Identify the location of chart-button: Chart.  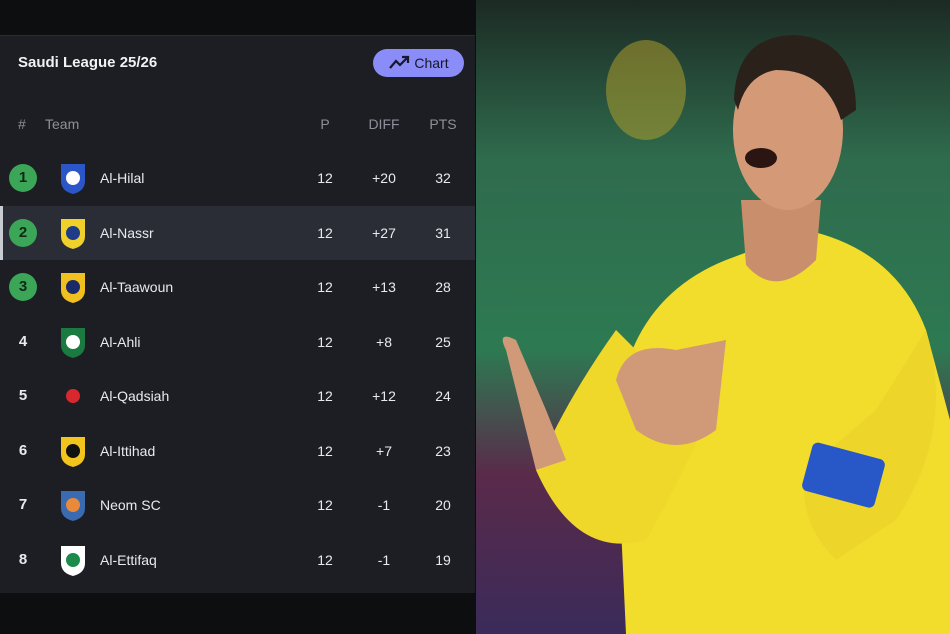
(418, 63).